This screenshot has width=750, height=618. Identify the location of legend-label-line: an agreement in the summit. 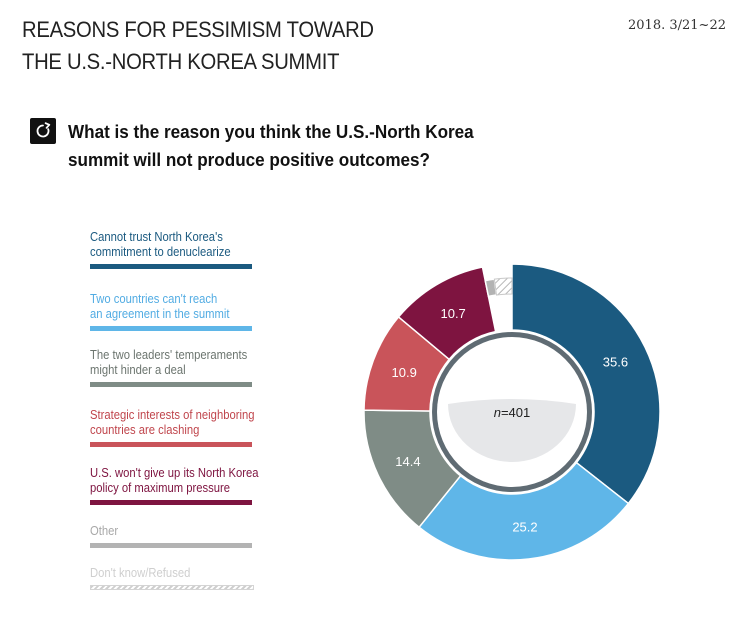
(160, 314).